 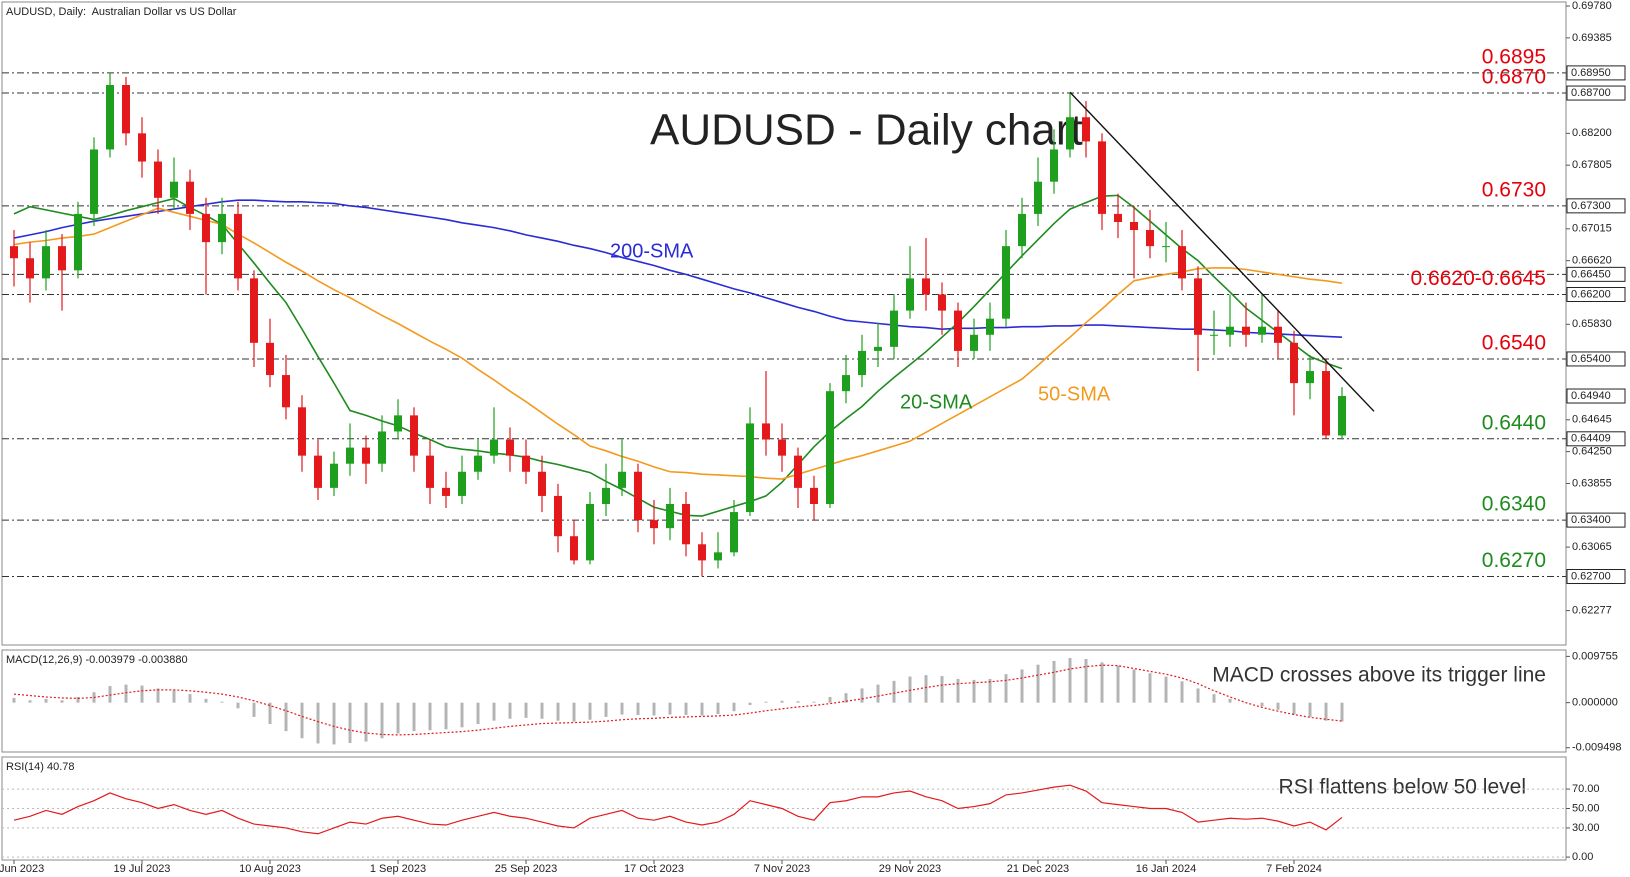 What do you see at coordinates (1514, 77) in the screenshot?
I see `level-note: 0.6870` at bounding box center [1514, 77].